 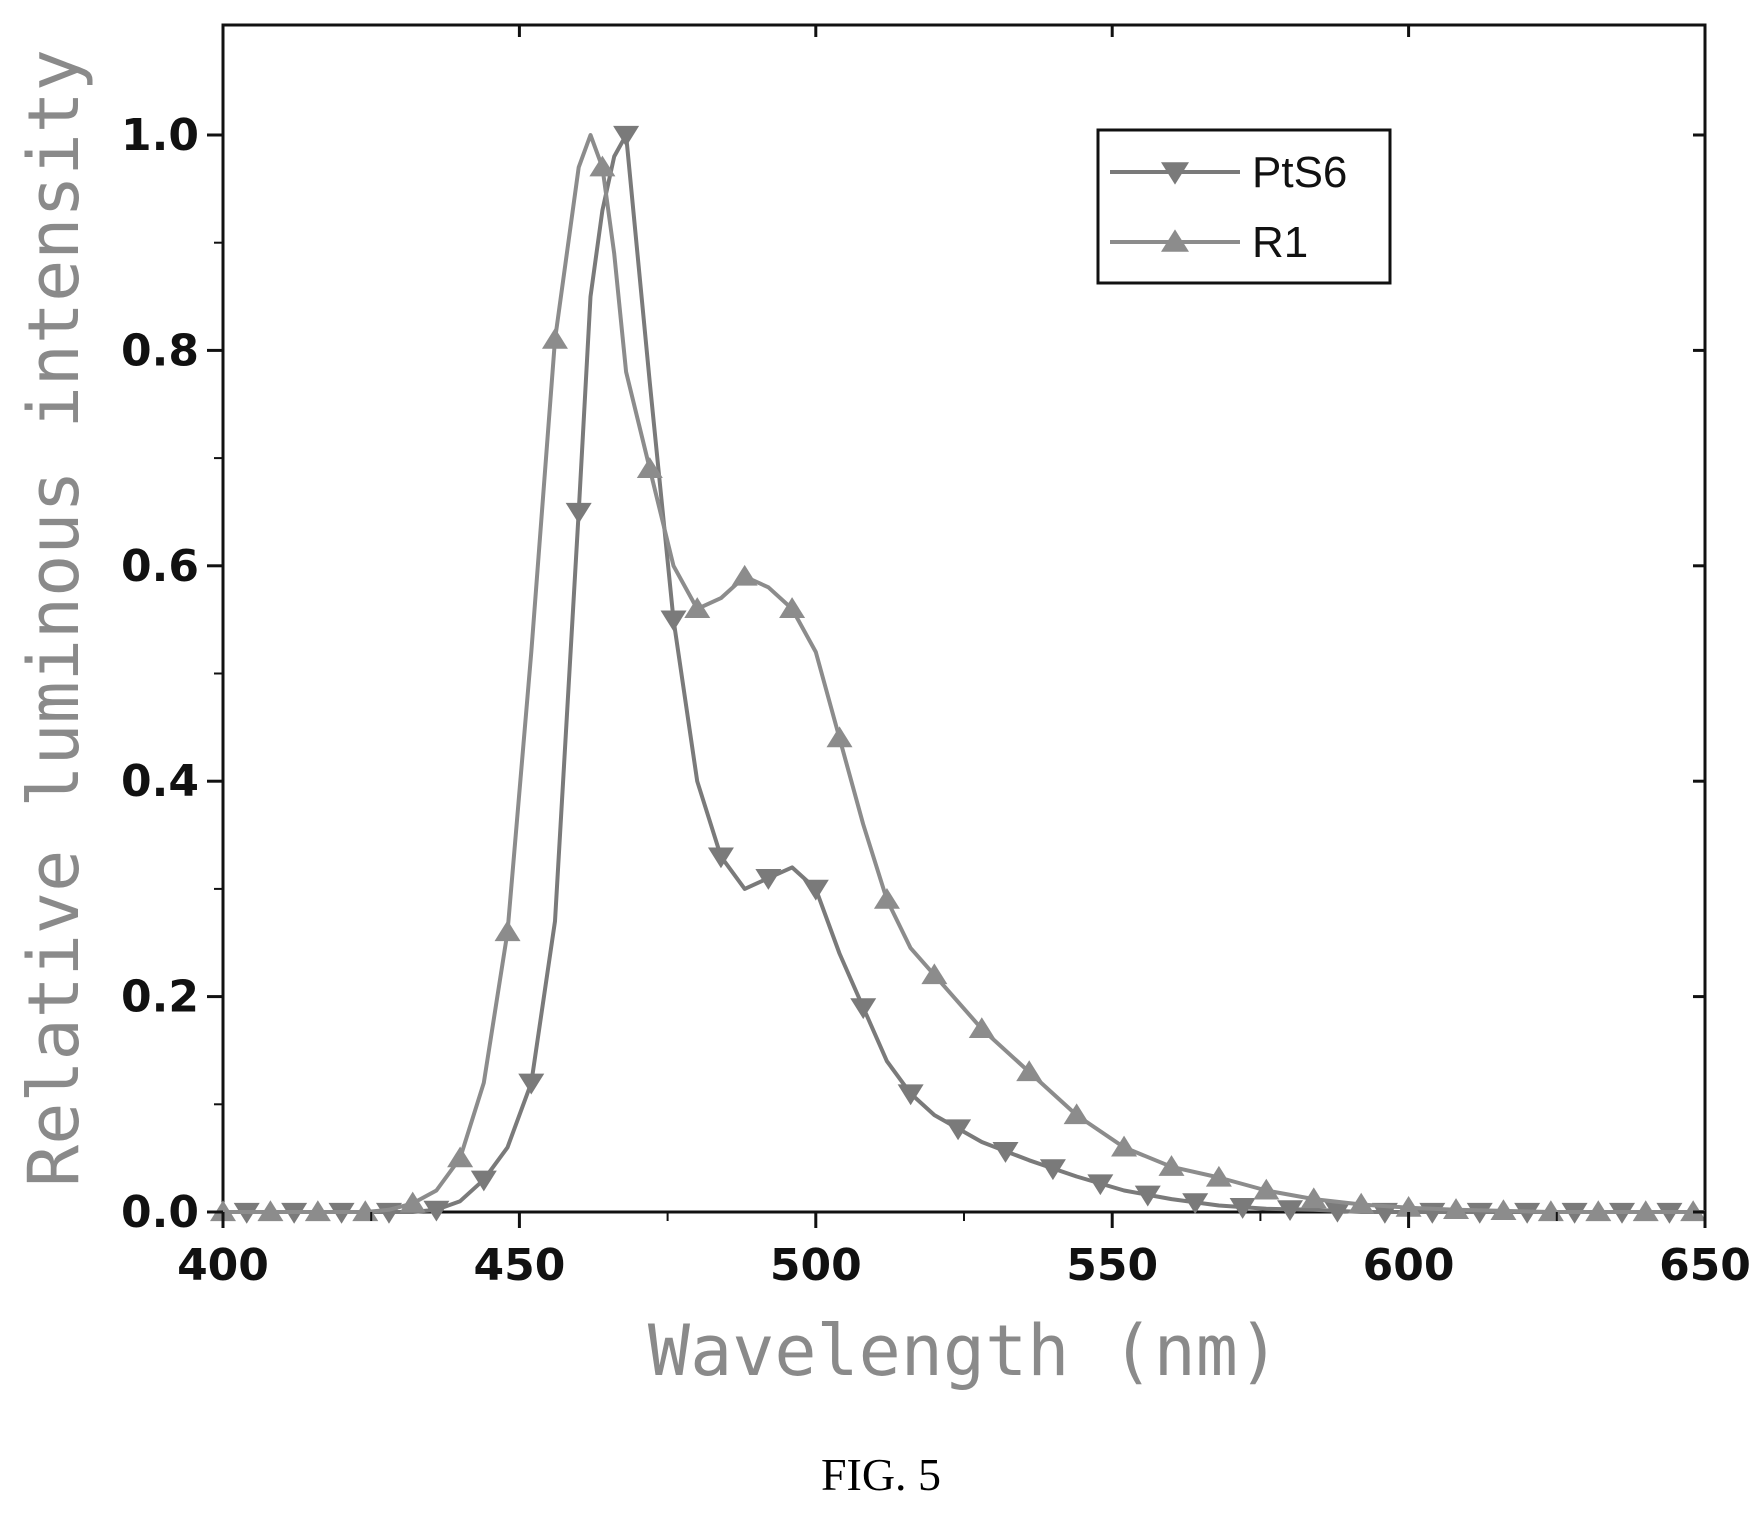 I want to click on legend-entry: PtS6, so click(x=1228, y=172).